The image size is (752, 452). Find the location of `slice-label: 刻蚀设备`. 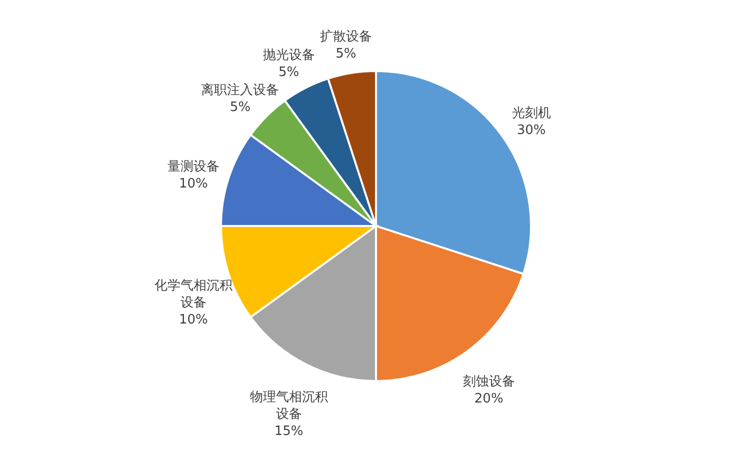

slice-label: 刻蚀设备 is located at coordinates (488, 382).